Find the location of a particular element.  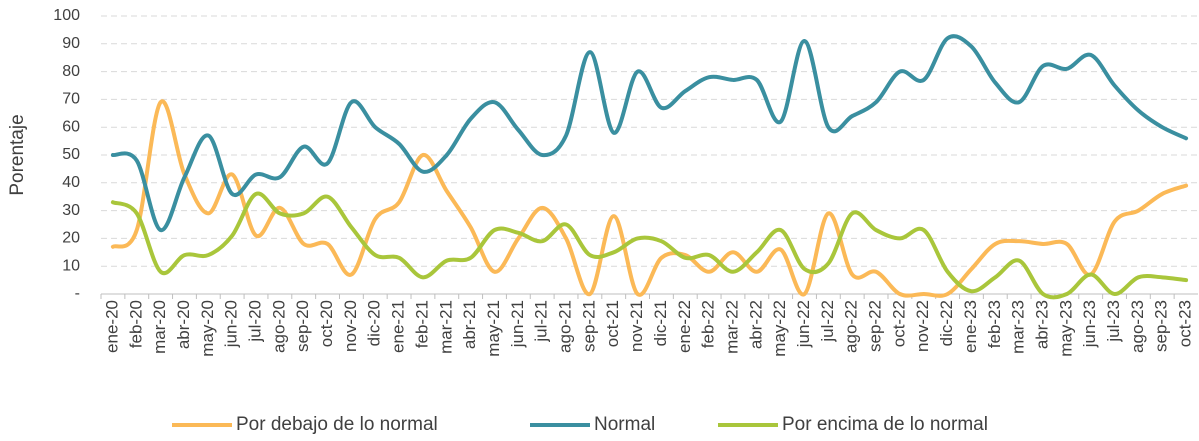

x-tick-label: abr-21 is located at coordinates (469, 324).